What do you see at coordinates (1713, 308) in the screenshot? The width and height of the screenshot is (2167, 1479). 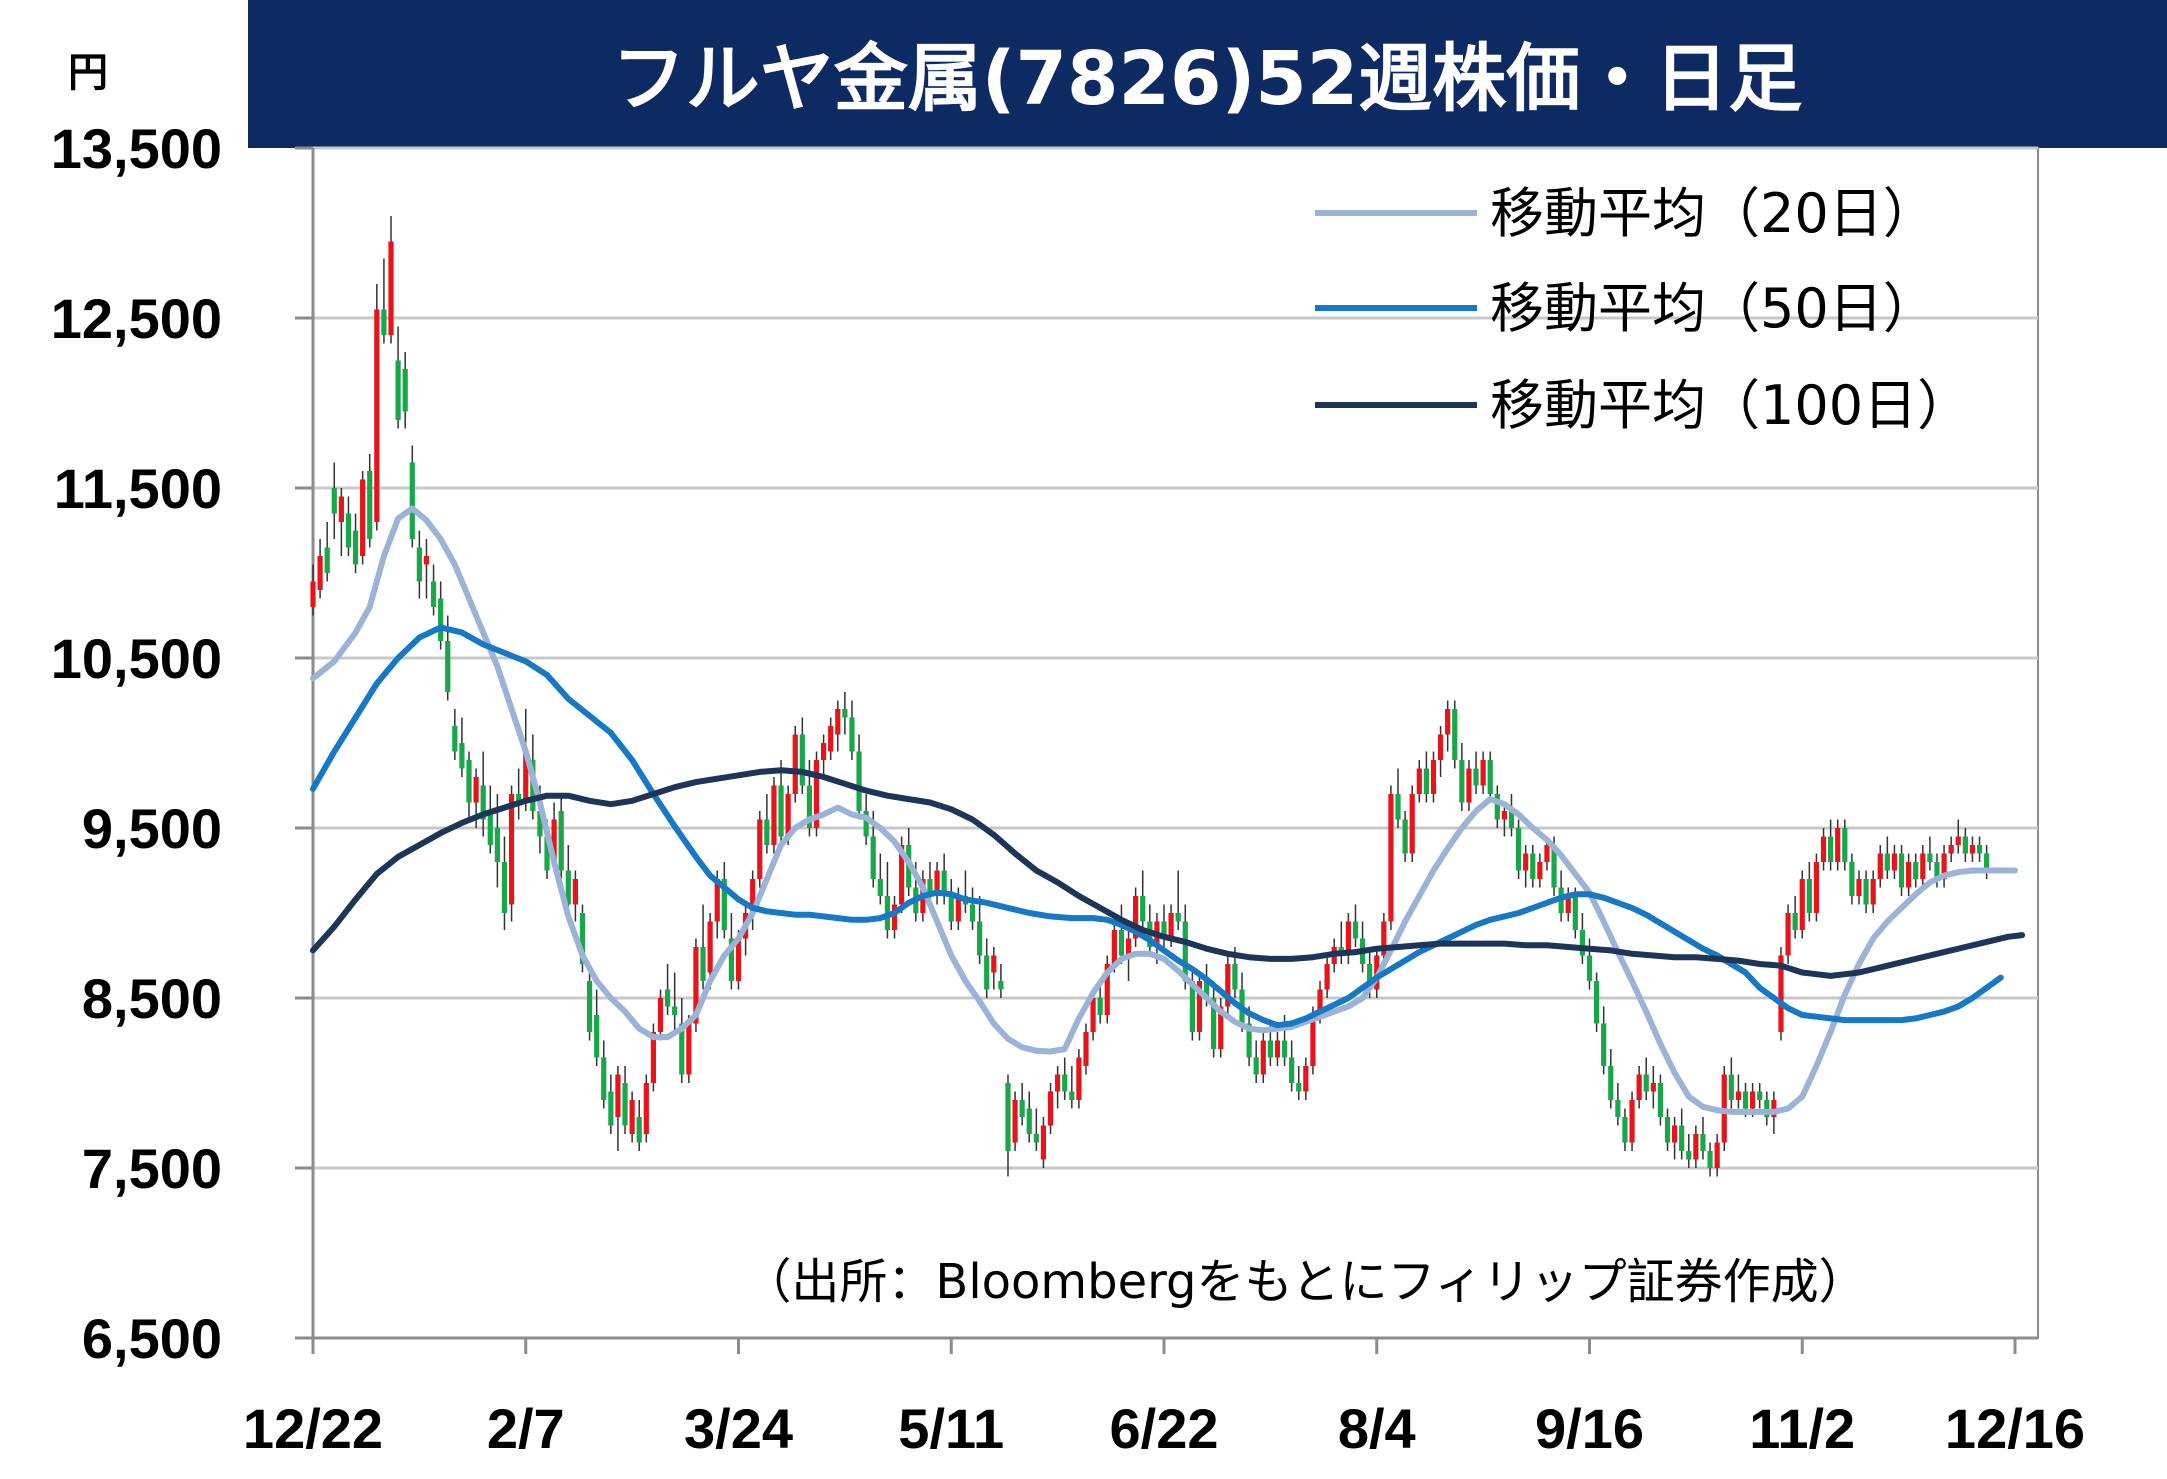 I see `legend-label-ma50: 移動平均（50日）` at bounding box center [1713, 308].